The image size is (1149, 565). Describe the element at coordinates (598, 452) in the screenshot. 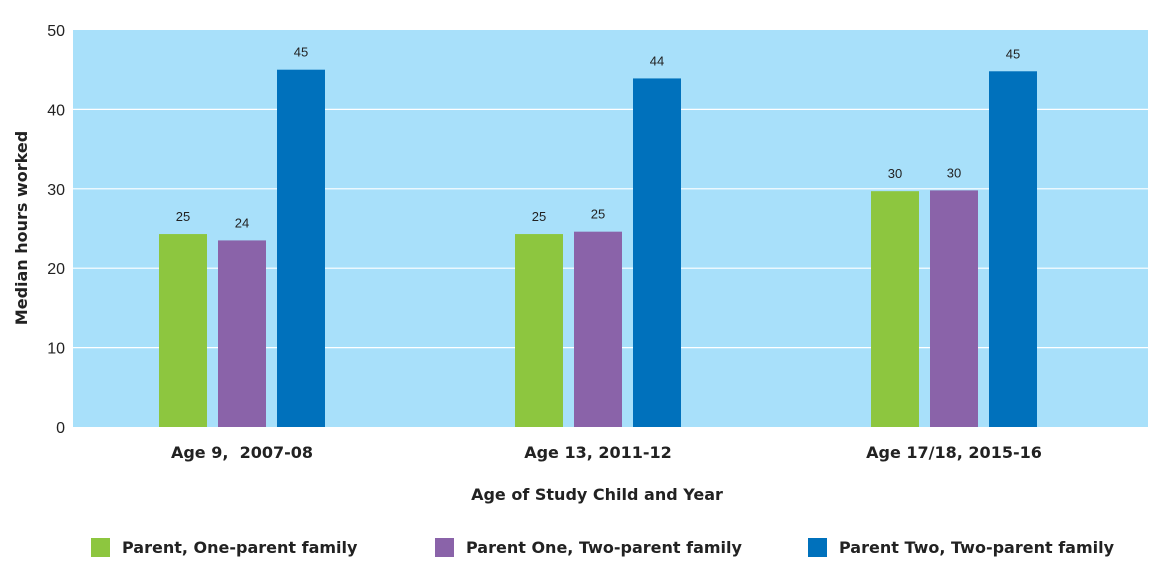

I see `category-label: Age 13, 2011-12` at that location.